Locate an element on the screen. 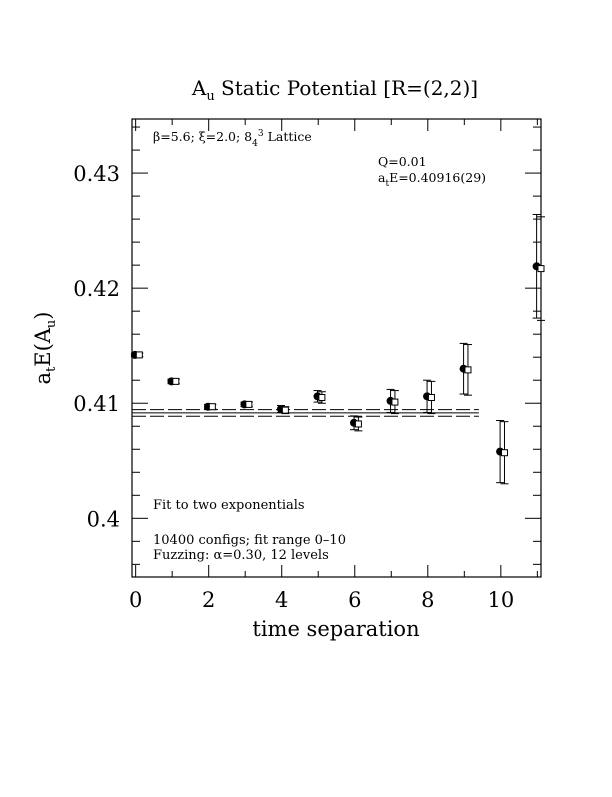 The height and width of the screenshot is (797, 612). chart-title: Au Static Potential [R=(2,2)] is located at coordinates (334, 90).